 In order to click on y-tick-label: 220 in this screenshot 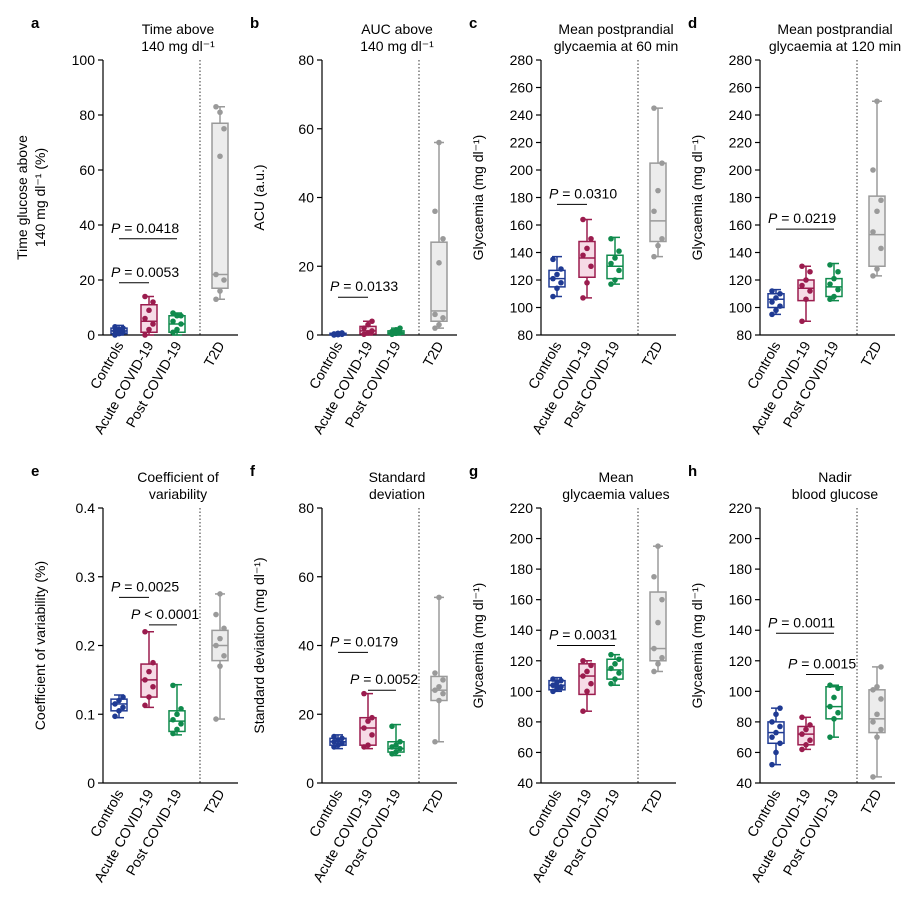, I will do `click(522, 143)`.